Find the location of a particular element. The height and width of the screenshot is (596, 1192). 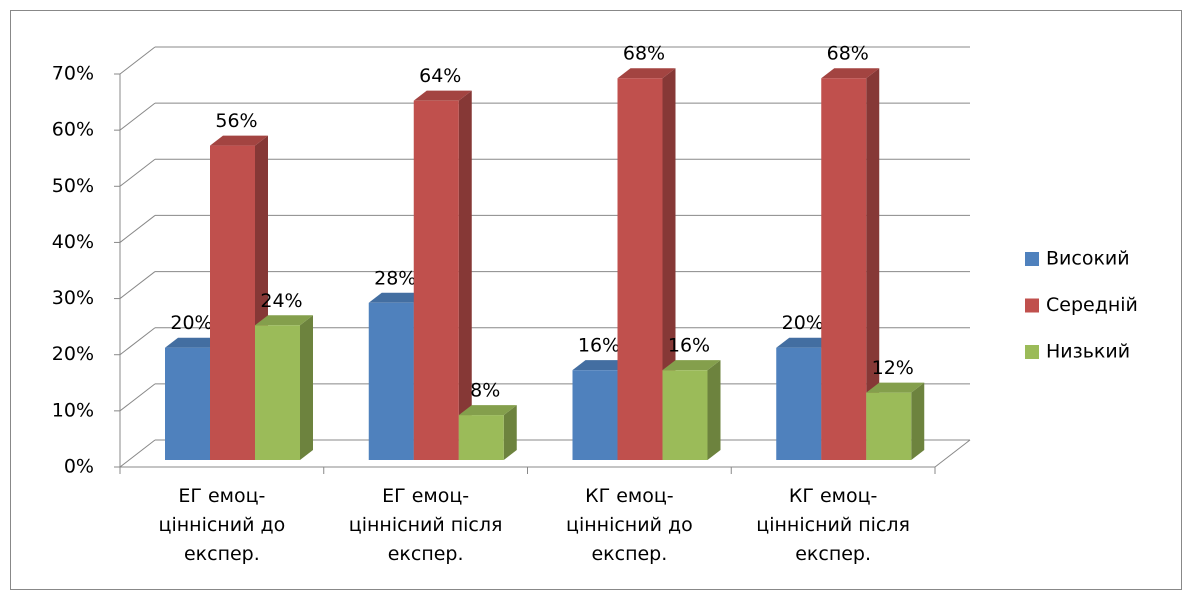

y-tick-label: 70% is located at coordinates (73, 74).